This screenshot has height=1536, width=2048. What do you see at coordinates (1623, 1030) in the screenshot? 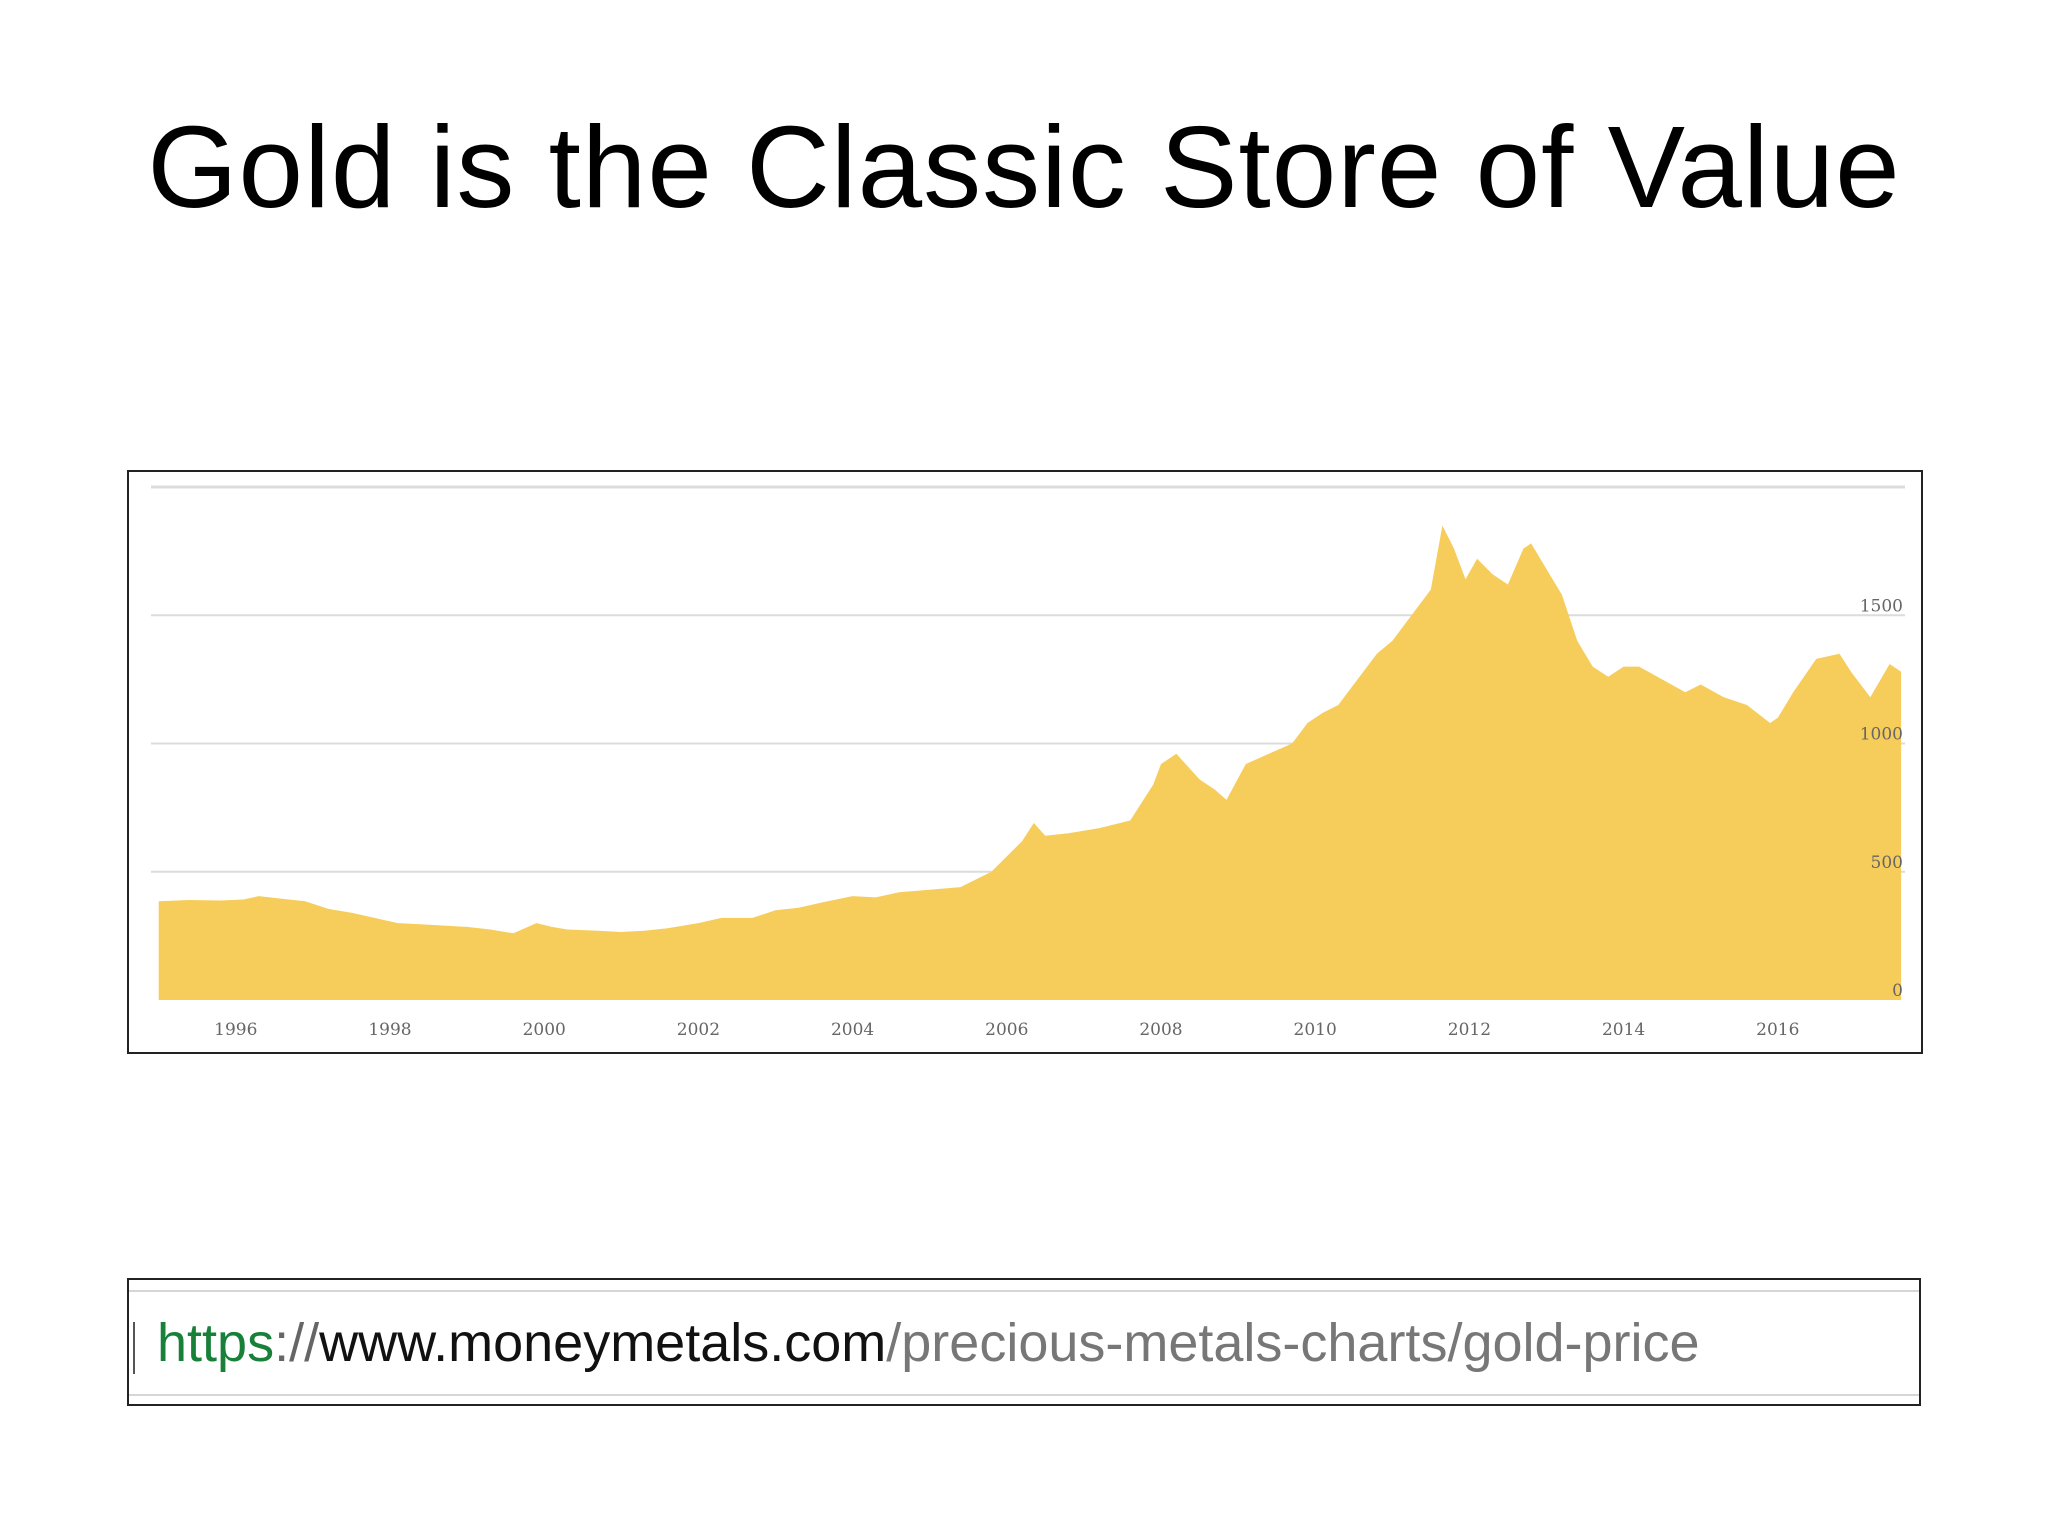
I see `x-tick-label-2014: 2014` at bounding box center [1623, 1030].